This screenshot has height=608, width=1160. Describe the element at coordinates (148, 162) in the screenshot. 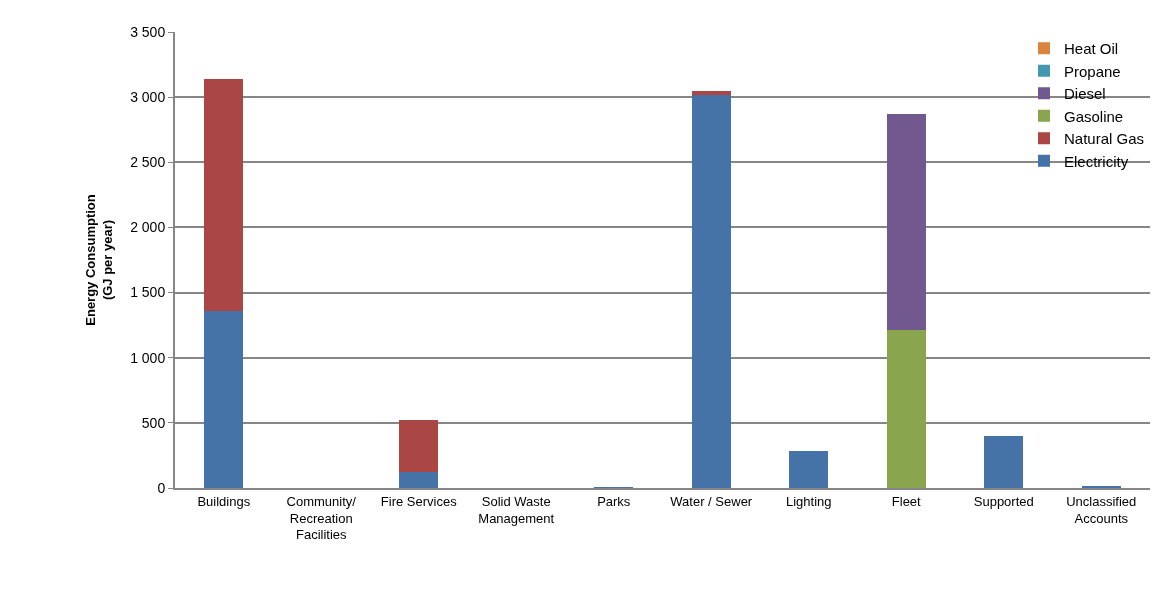

I see `y-tick-label: 2 500` at that location.